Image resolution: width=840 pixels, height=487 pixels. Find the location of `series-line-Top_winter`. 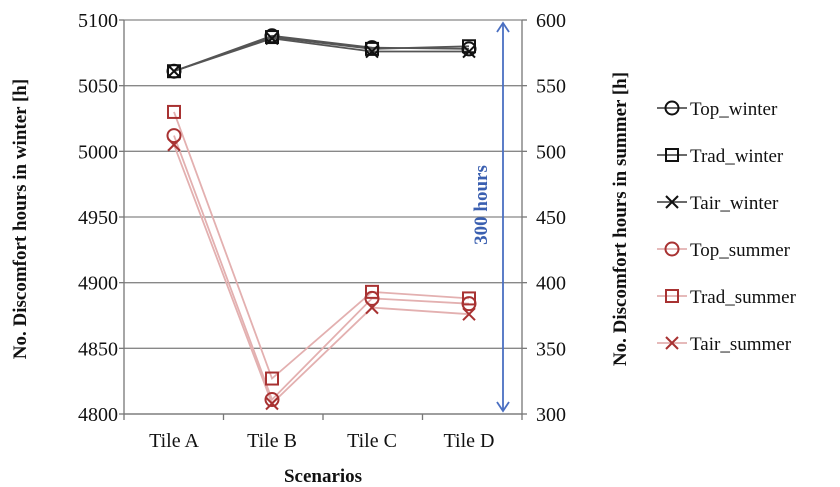

series-line-Top_winter is located at coordinates (321, 53).